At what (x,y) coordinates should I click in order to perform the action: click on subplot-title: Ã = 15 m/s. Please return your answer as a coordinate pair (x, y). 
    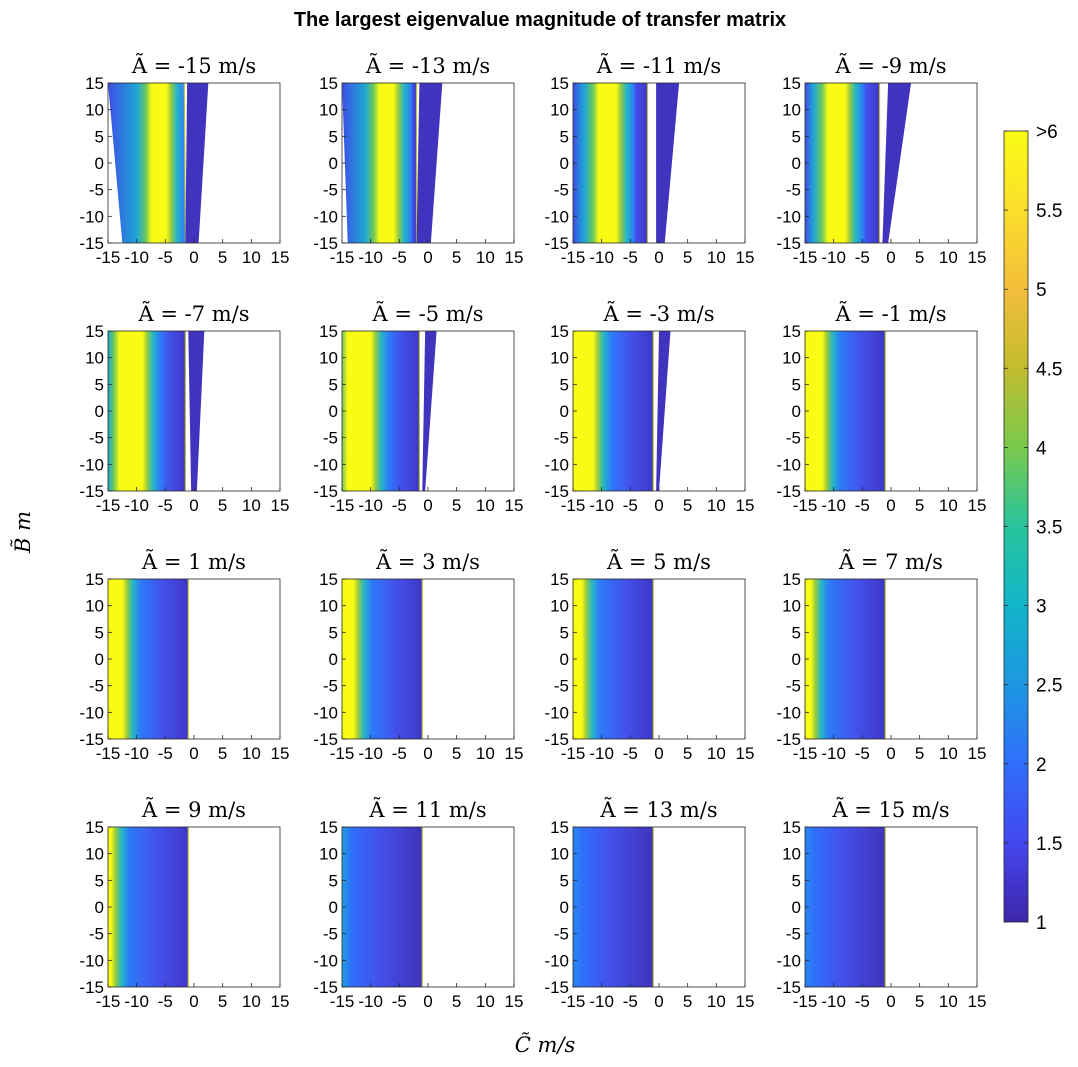
    Looking at the image, I should click on (890, 810).